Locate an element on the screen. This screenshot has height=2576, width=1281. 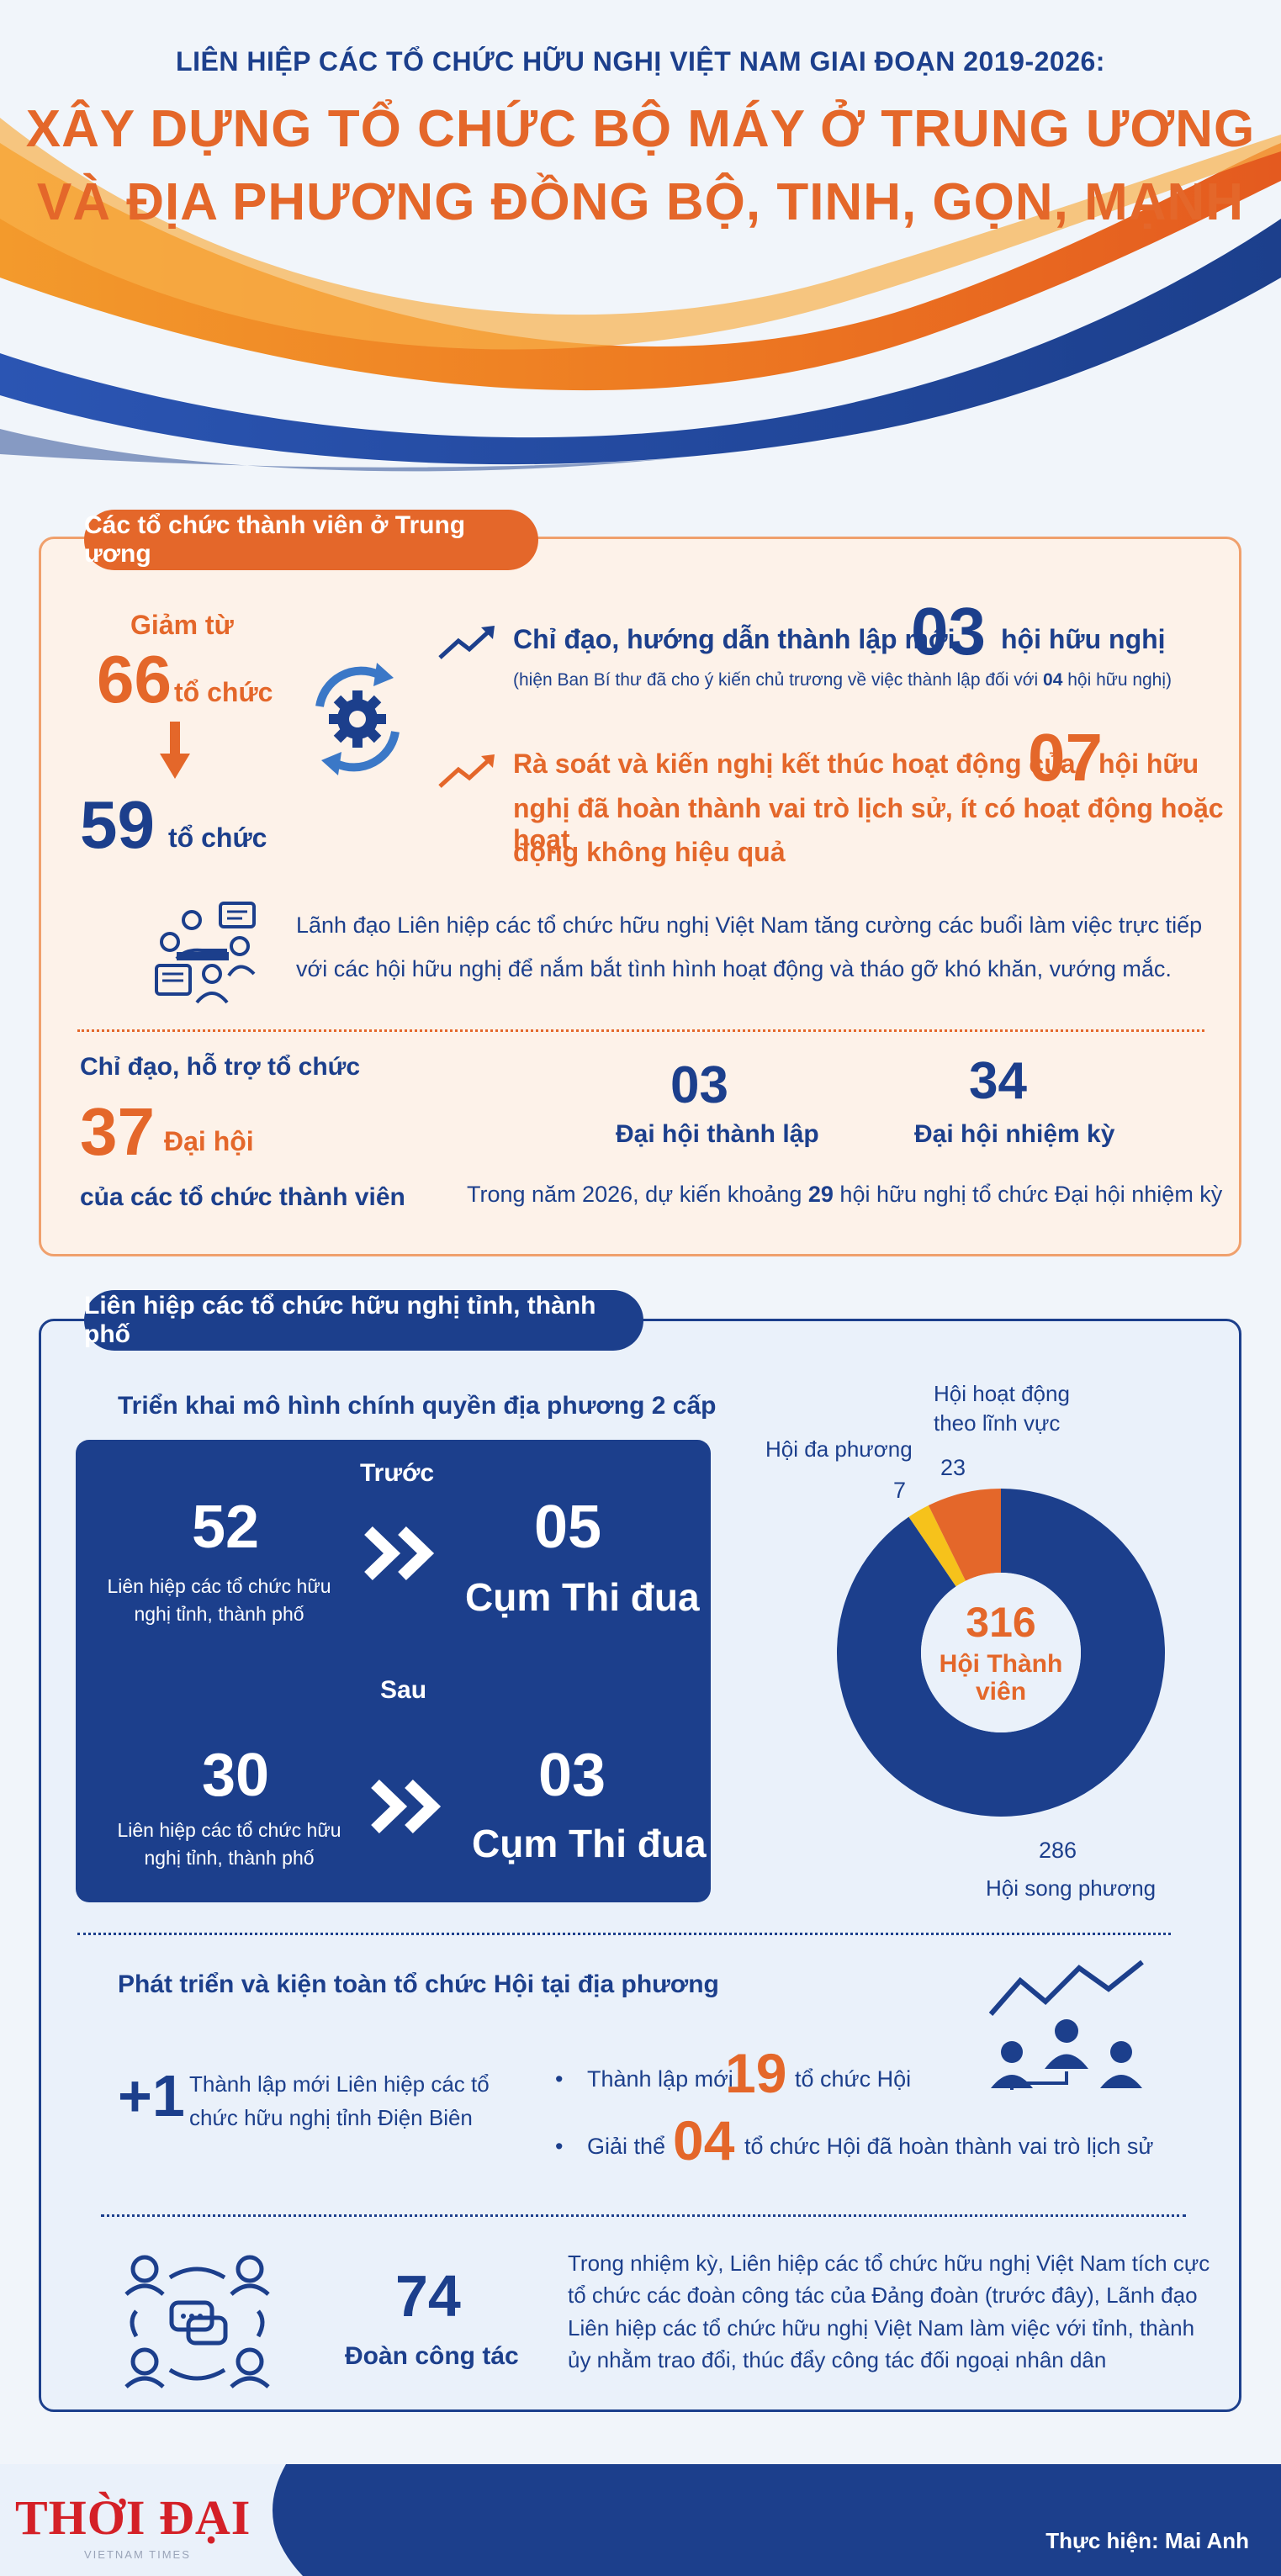
donut-slice-bilateral is located at coordinates (1001, 1653).